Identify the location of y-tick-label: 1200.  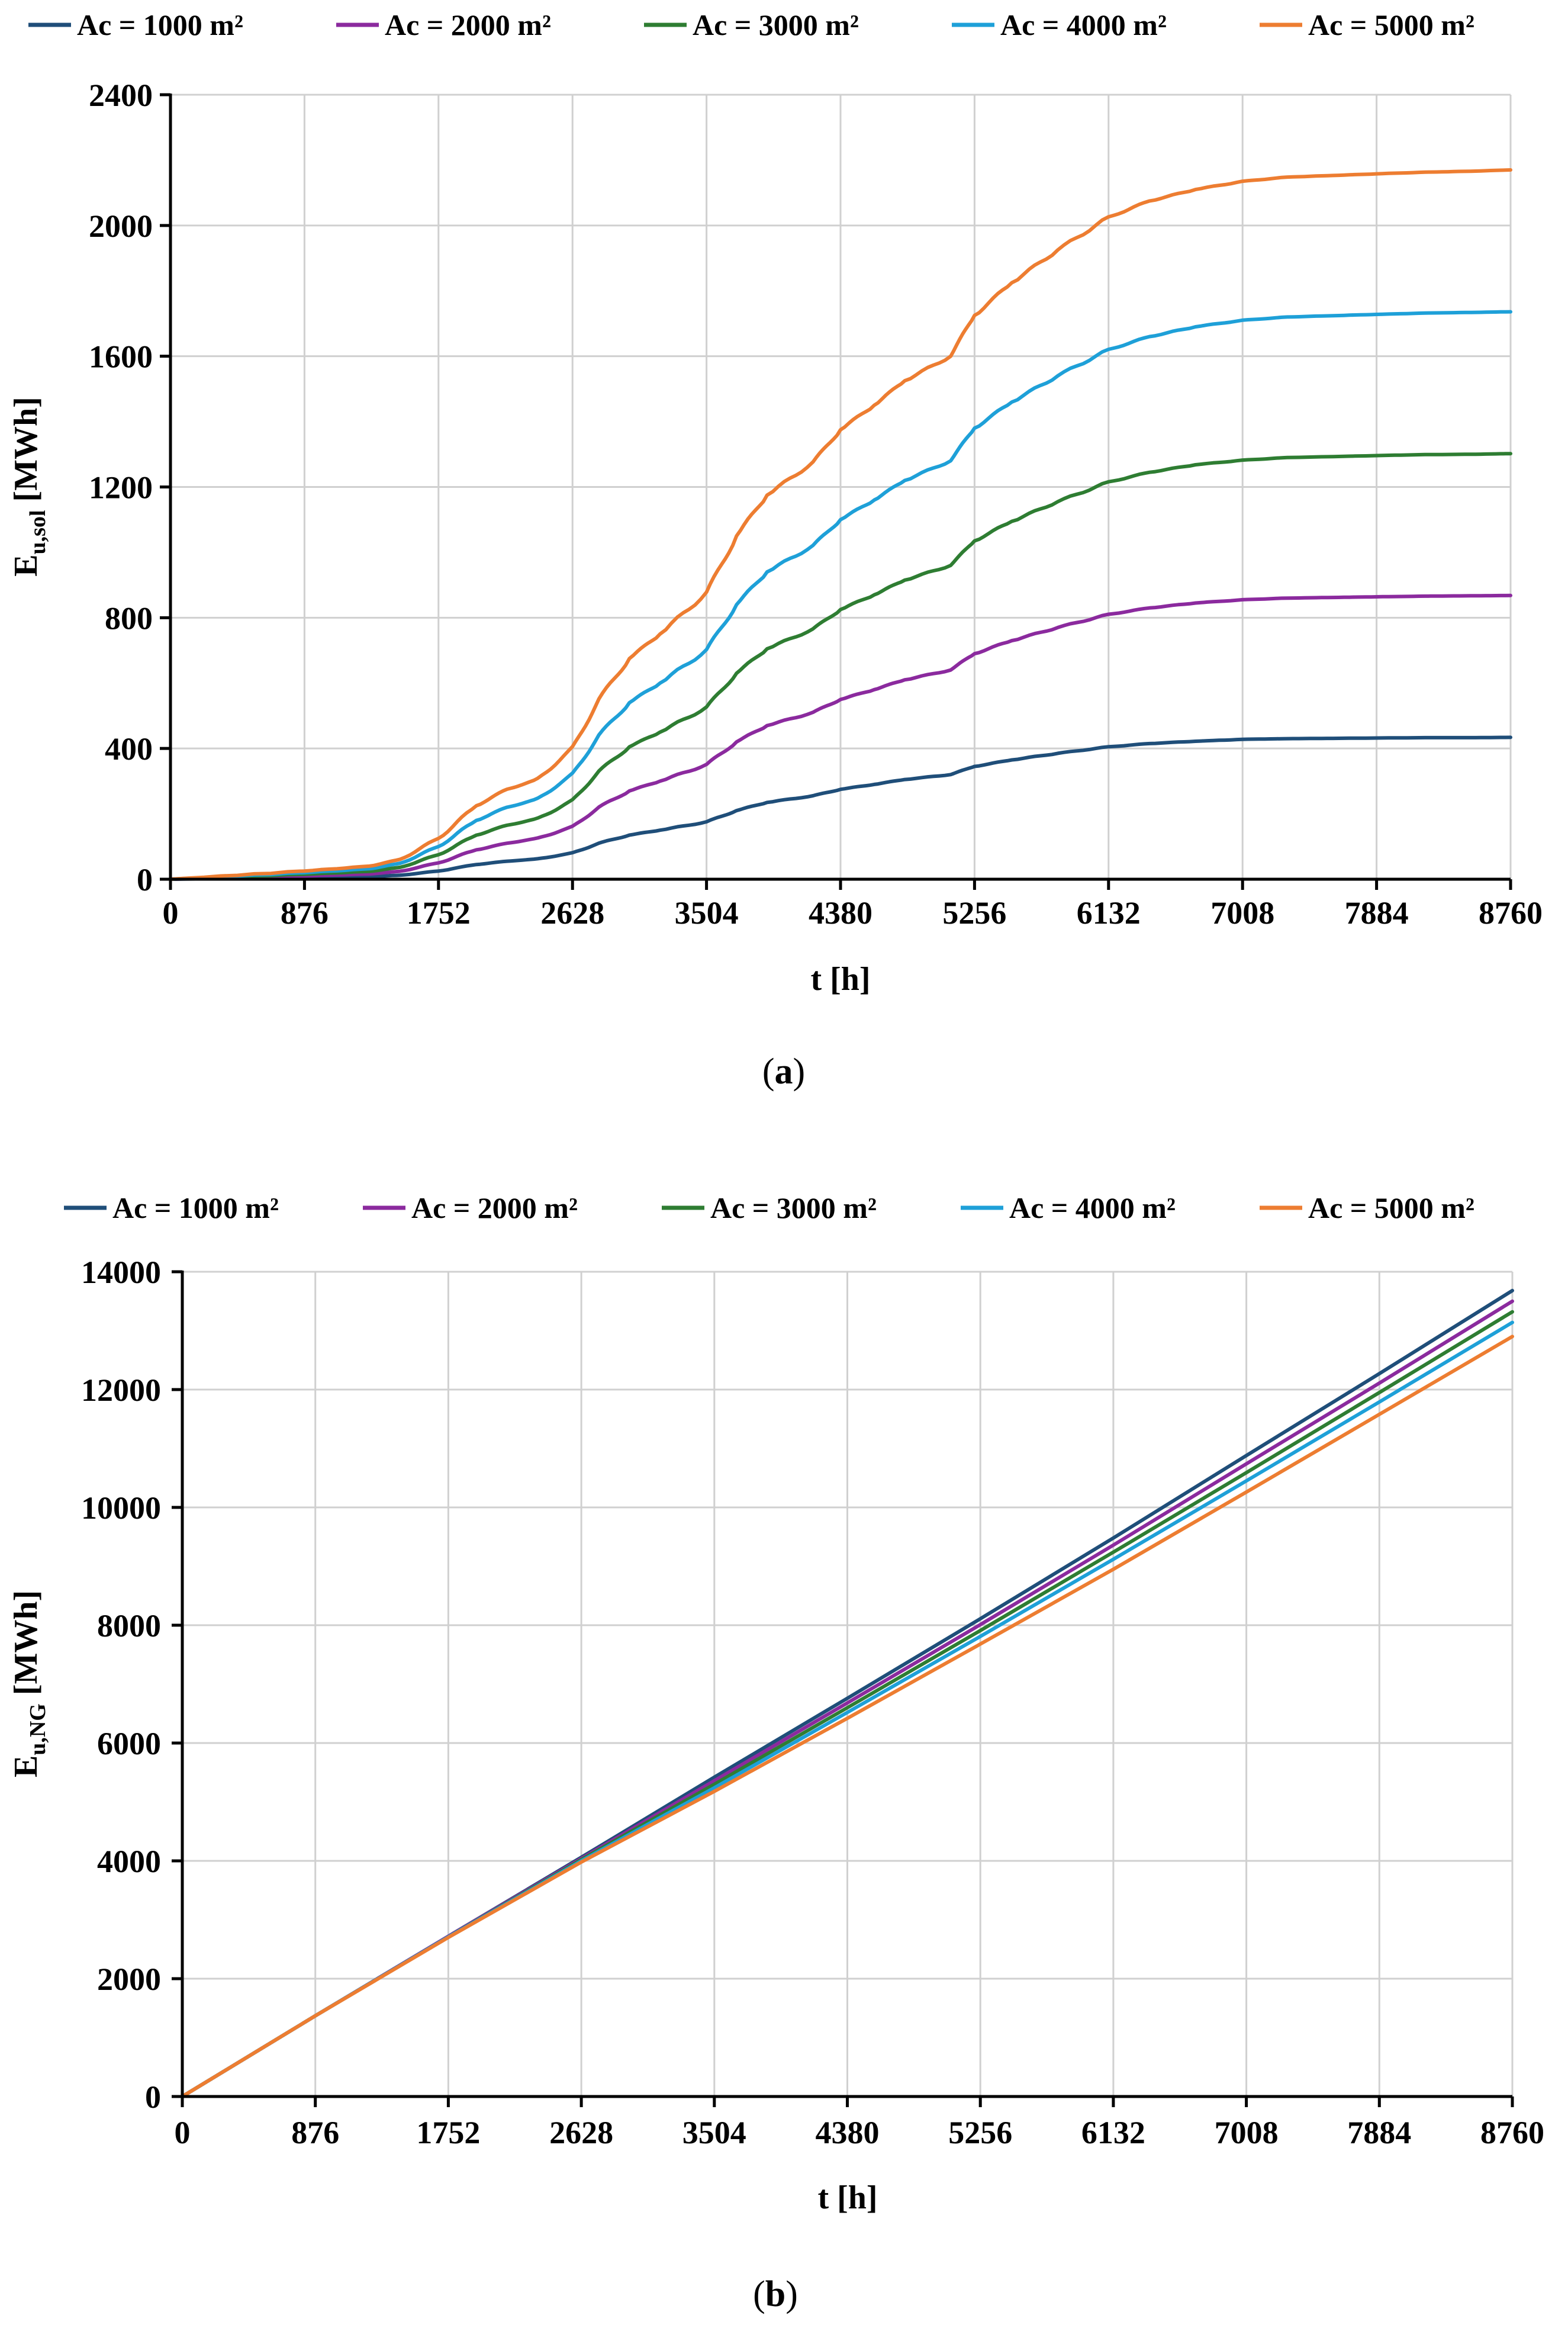
(121, 488).